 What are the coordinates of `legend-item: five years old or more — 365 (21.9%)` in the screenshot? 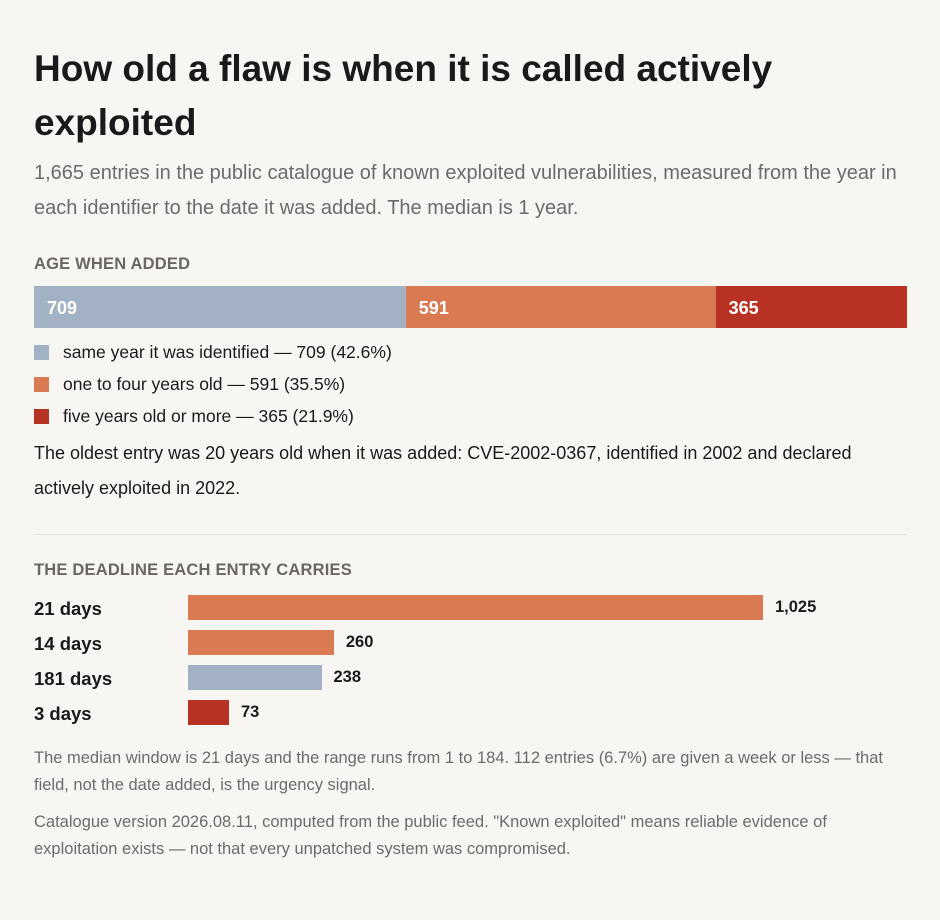 It's located at (213, 416).